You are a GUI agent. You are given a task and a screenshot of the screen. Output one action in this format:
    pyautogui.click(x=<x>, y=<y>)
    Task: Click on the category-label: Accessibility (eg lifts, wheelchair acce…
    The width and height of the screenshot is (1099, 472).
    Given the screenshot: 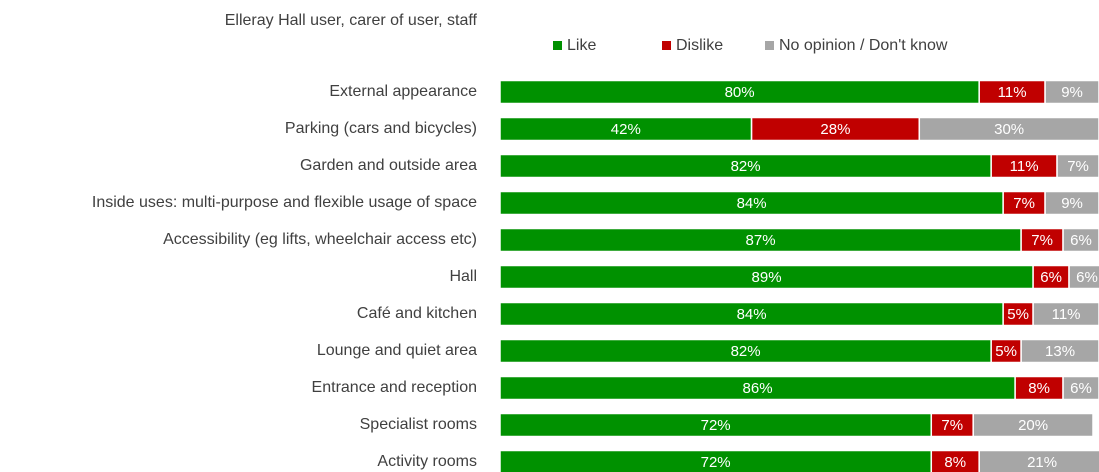 What is the action you would take?
    pyautogui.click(x=320, y=239)
    